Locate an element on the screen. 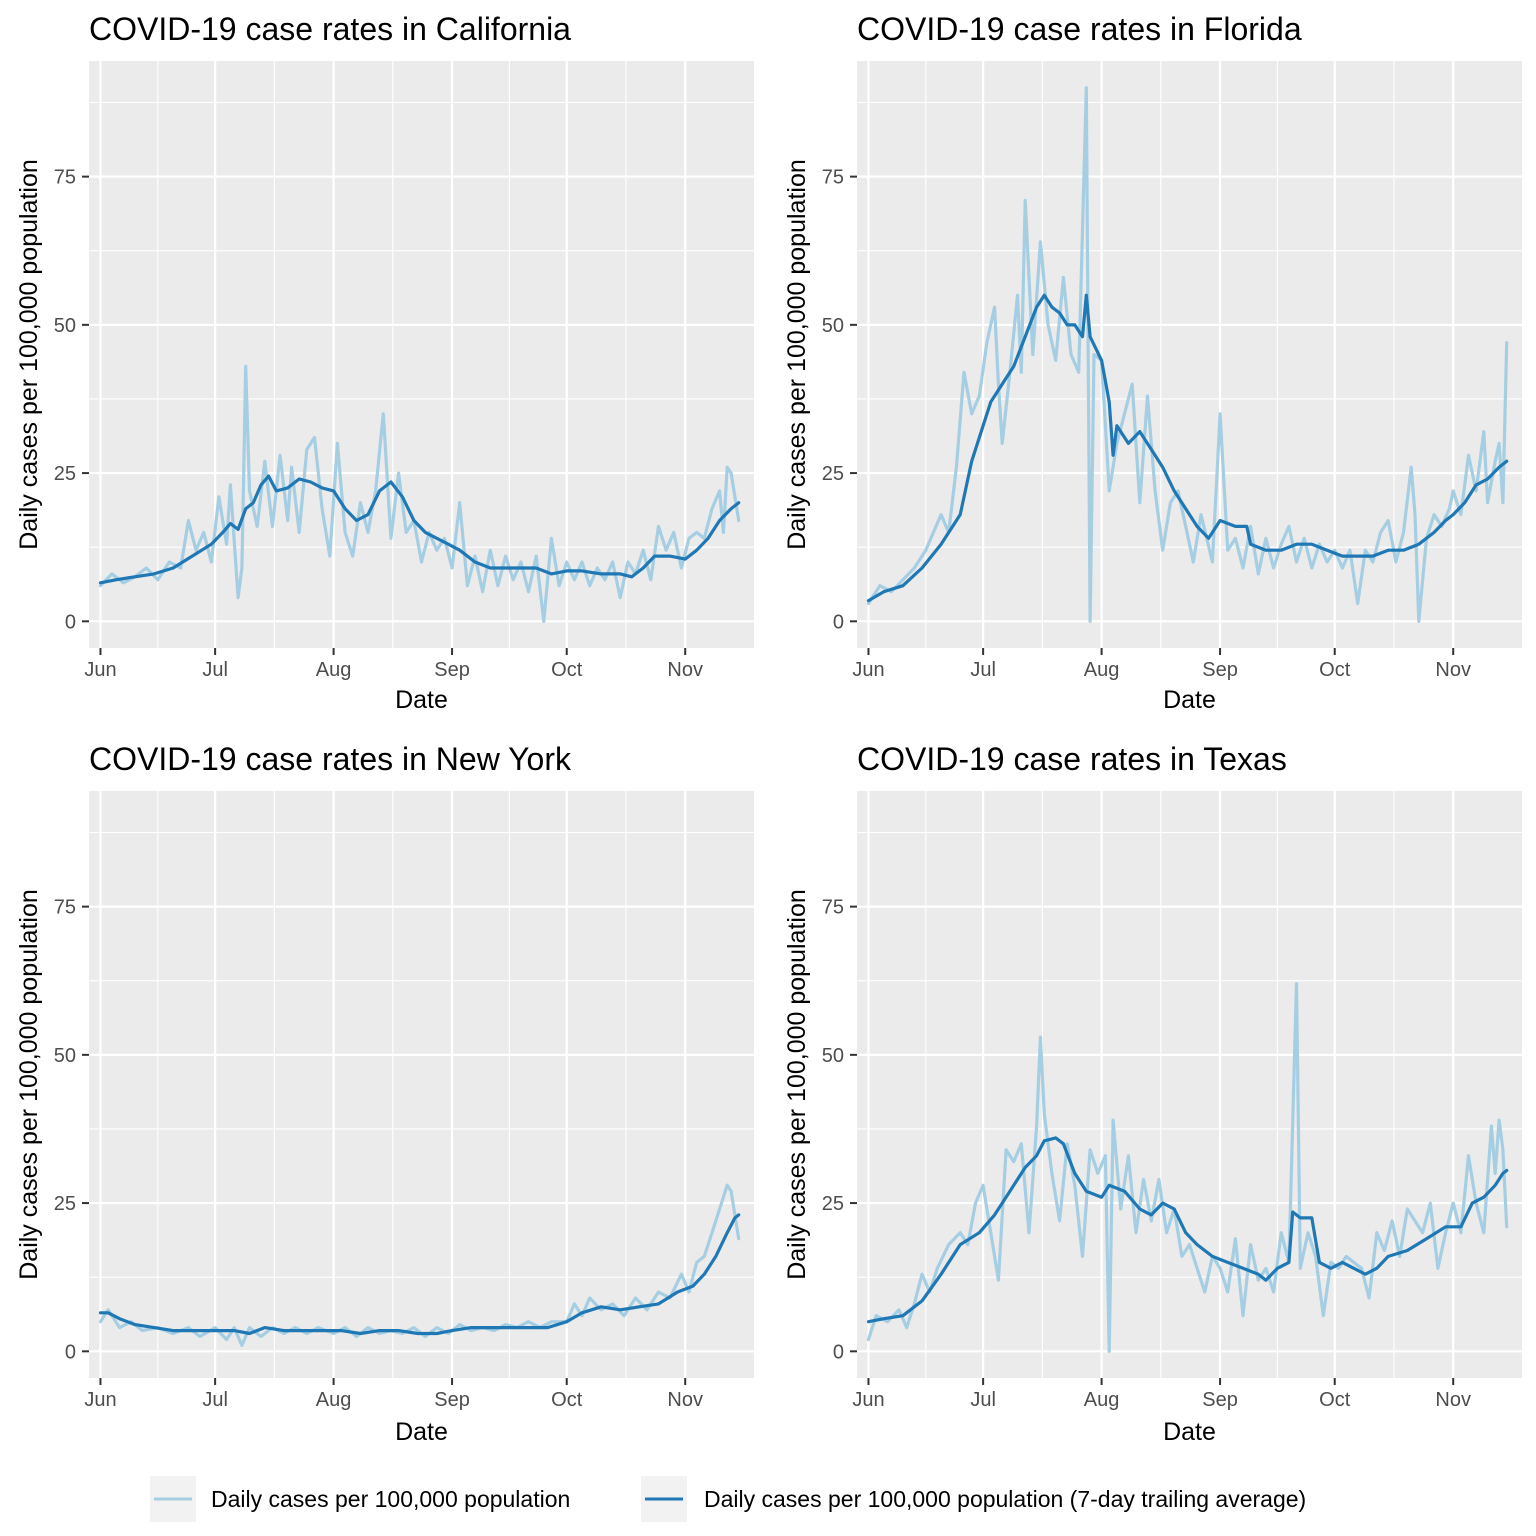 This screenshot has height=1536, width=1536. legend-label-daily: Daily cases per 100,000 population is located at coordinates (390, 1499).